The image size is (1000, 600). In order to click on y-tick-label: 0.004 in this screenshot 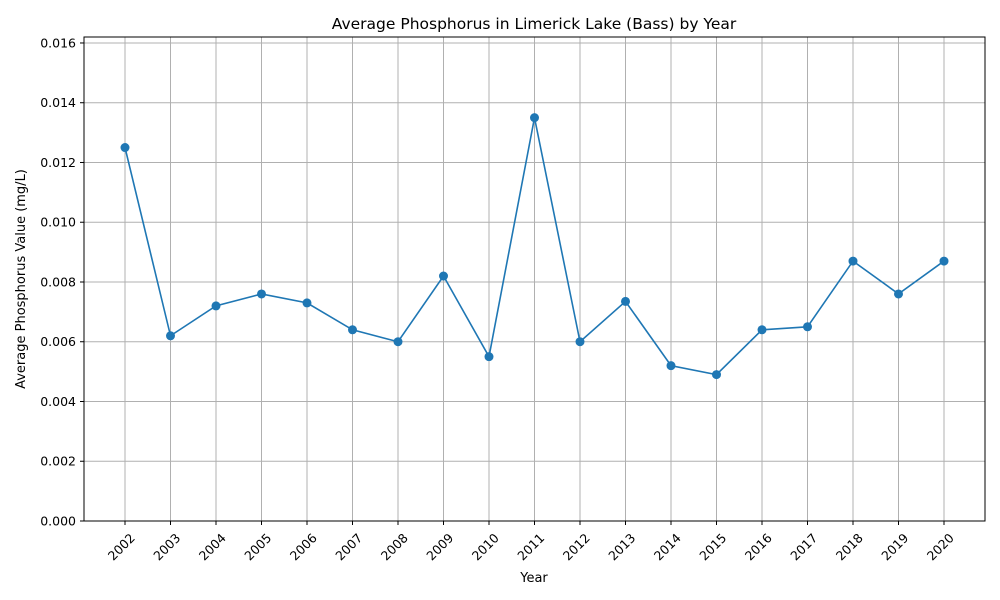, I will do `click(58, 401)`.